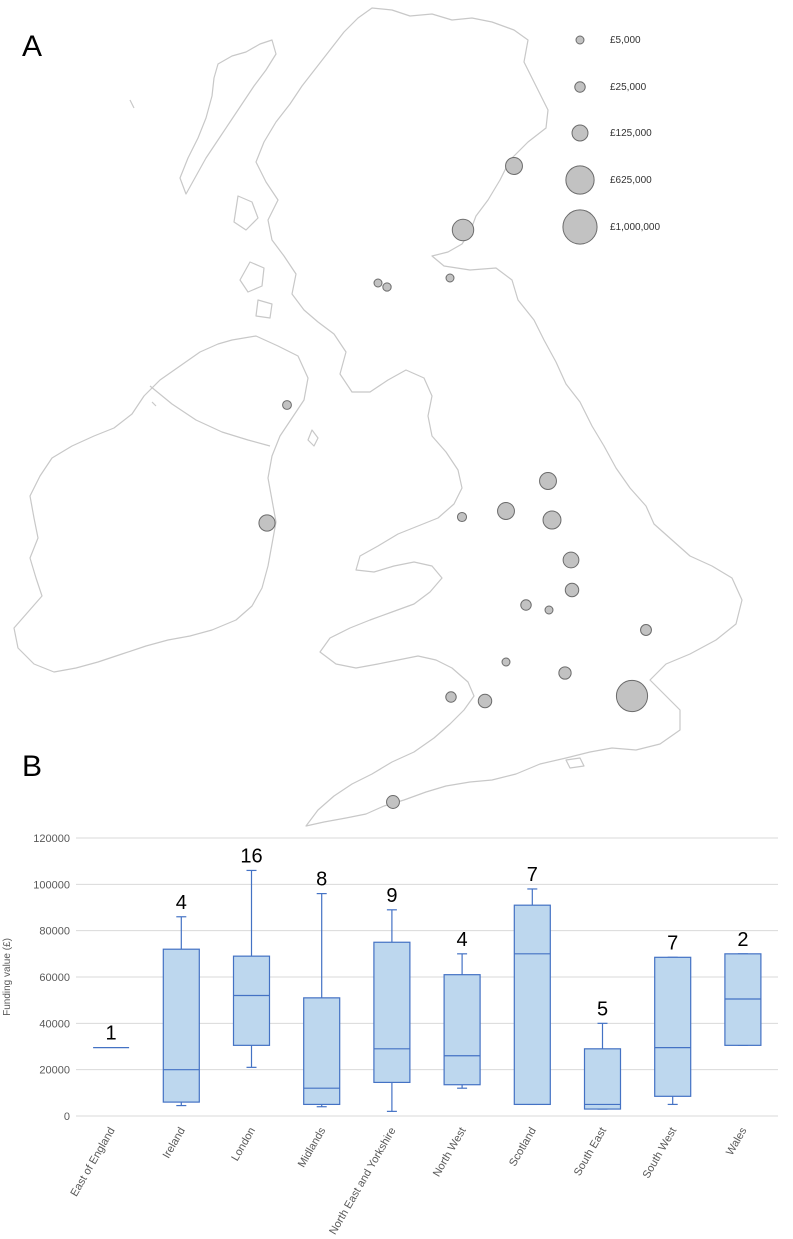 The height and width of the screenshot is (1239, 793). I want to click on x-tick-label: Wales, so click(737, 1141).